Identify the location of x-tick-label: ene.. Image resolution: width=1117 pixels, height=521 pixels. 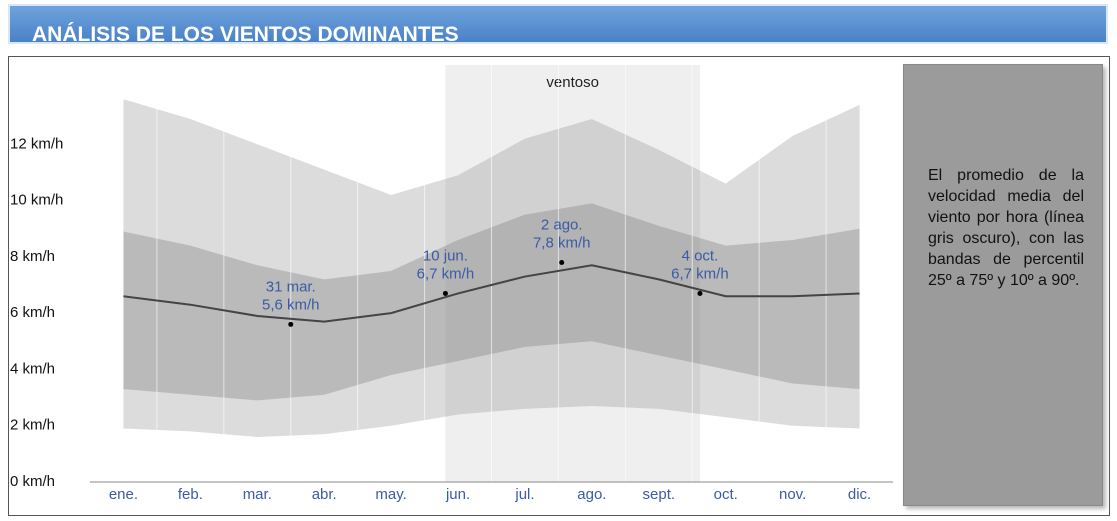
(123, 494).